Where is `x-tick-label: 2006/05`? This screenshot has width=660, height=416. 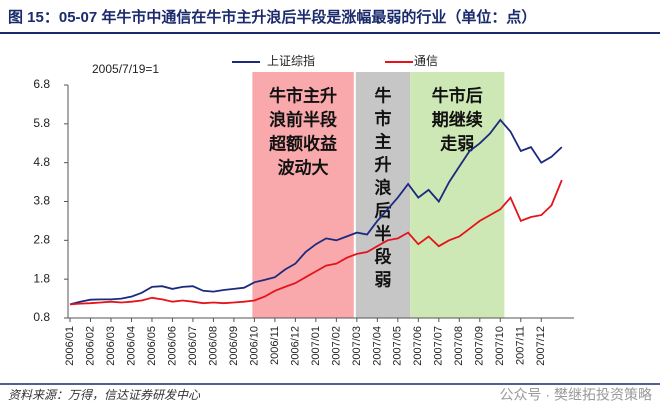 x-tick-label: 2006/05 is located at coordinates (152, 346).